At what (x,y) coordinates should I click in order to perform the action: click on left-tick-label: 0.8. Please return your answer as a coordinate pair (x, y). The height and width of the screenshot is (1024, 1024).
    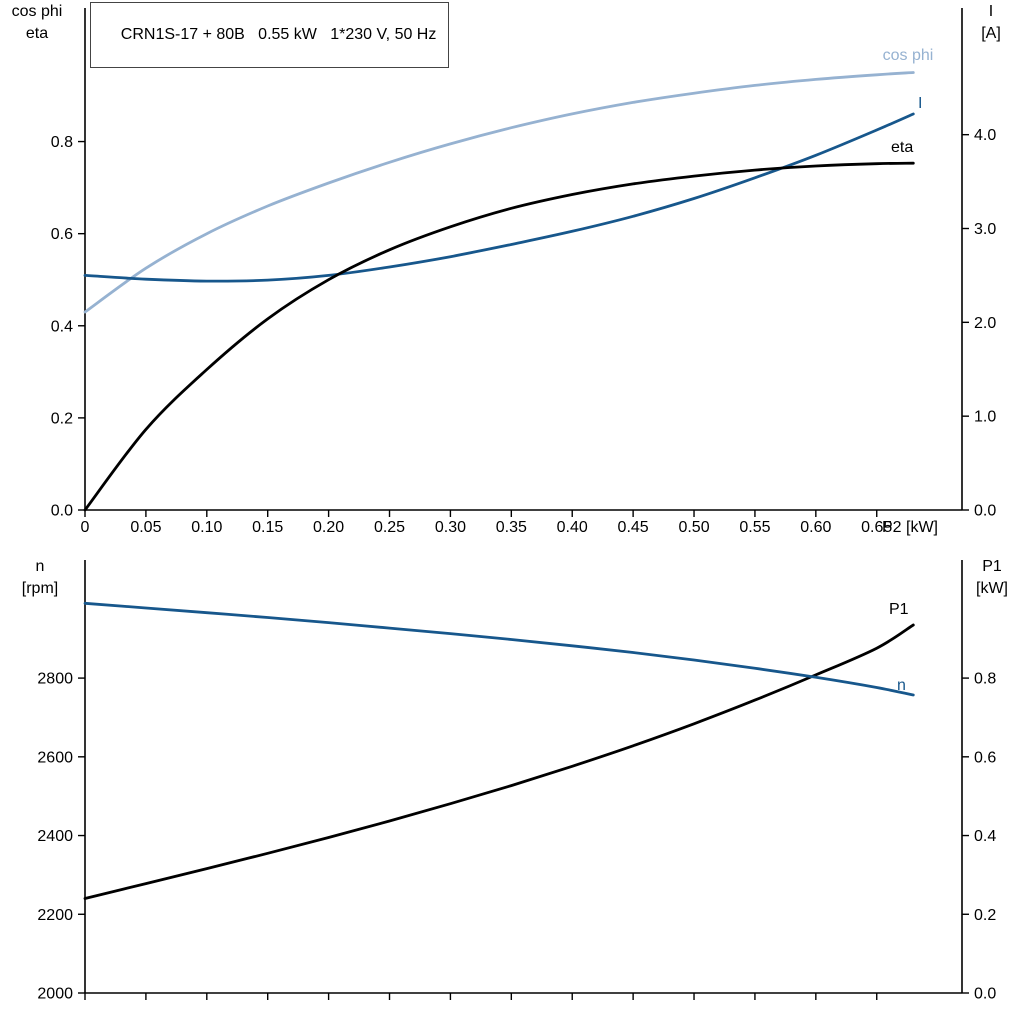
    Looking at the image, I should click on (62, 142).